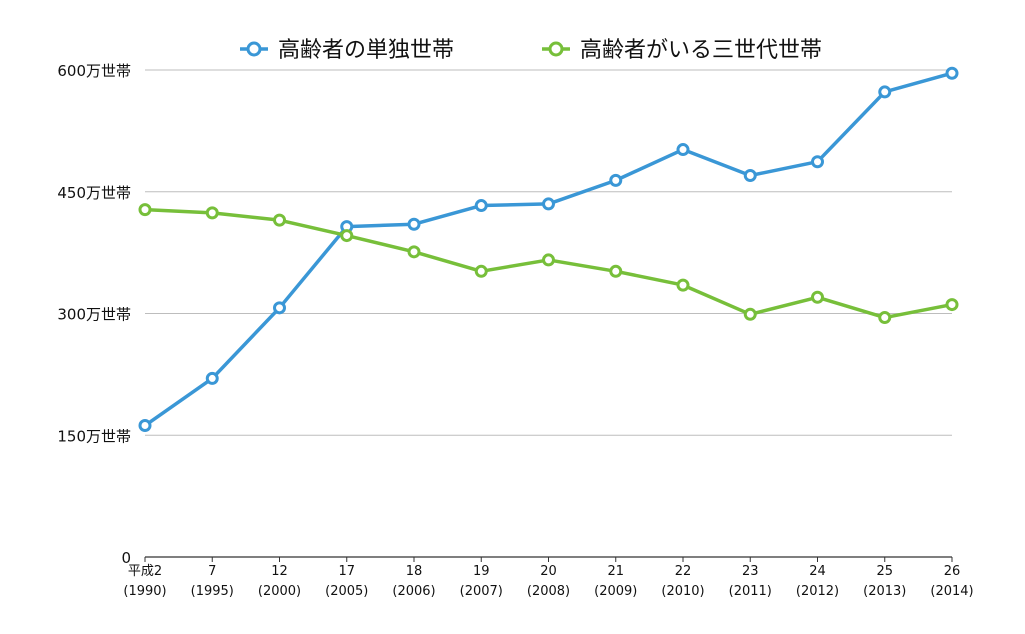  What do you see at coordinates (531, 50) in the screenshot?
I see `legend: 高齢者の単独世帯 高齢者がいる三世代世帯` at bounding box center [531, 50].